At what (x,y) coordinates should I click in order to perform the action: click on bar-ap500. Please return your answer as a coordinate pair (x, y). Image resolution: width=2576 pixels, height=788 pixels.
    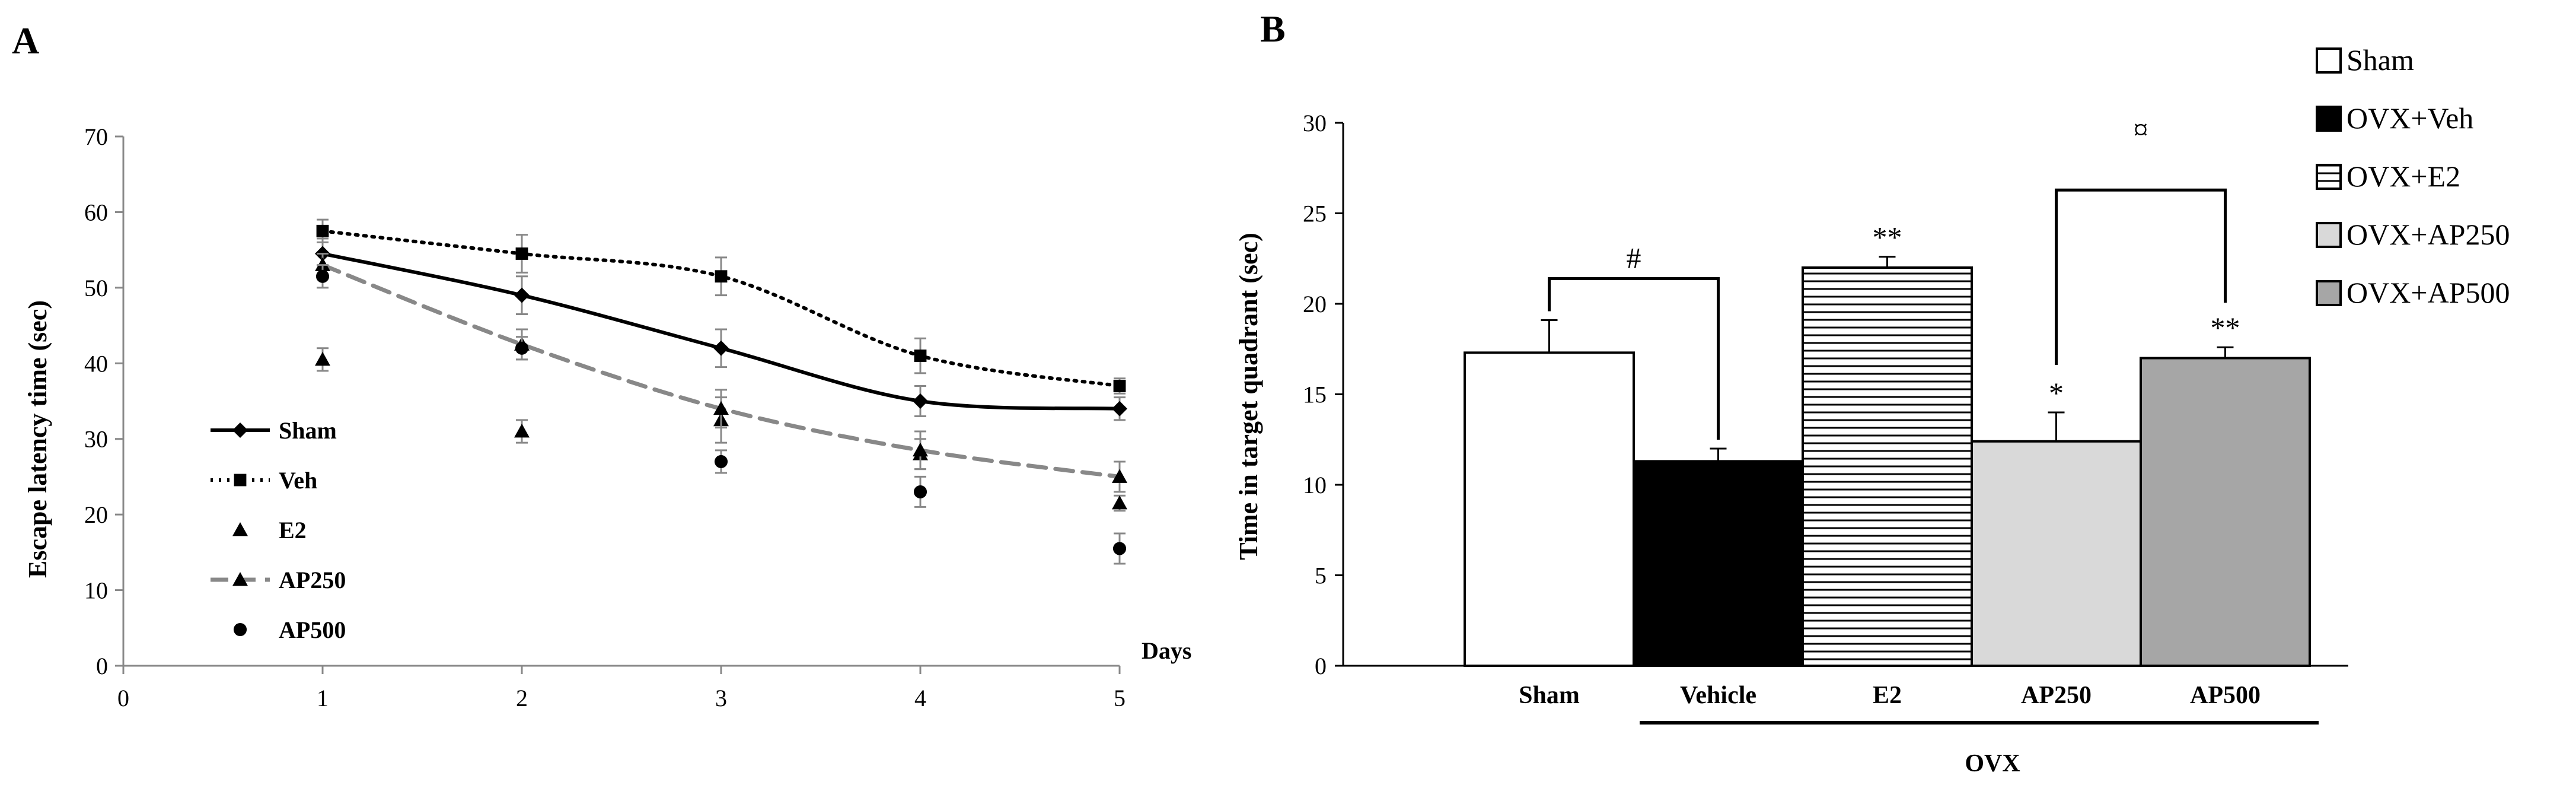
    Looking at the image, I should click on (2225, 512).